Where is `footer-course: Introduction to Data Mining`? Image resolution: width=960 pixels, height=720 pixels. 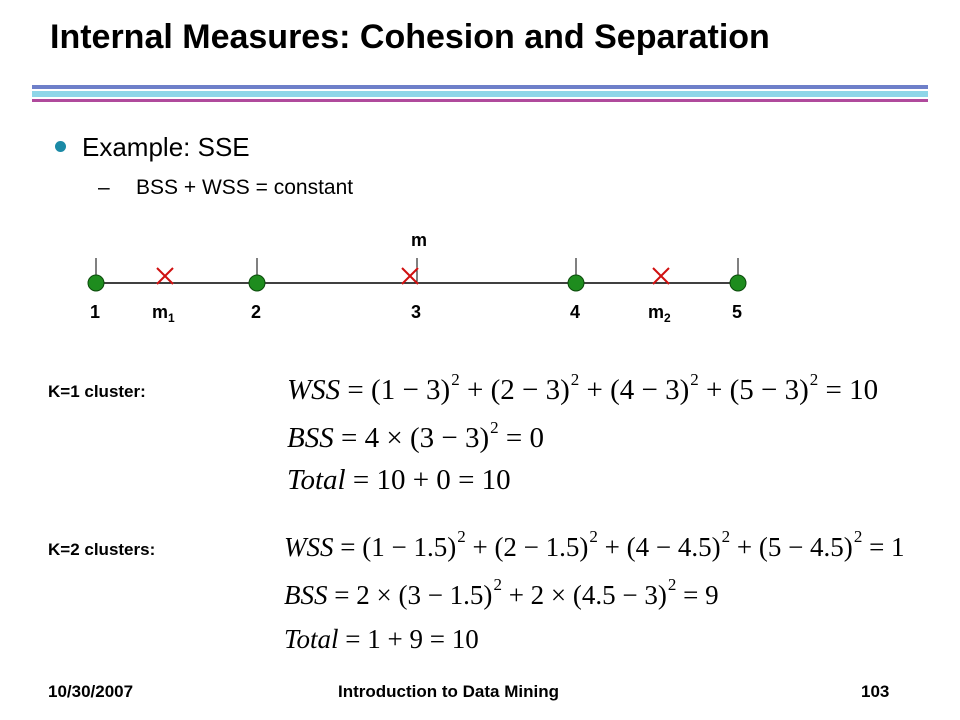
footer-course: Introduction to Data Mining is located at coordinates (448, 691).